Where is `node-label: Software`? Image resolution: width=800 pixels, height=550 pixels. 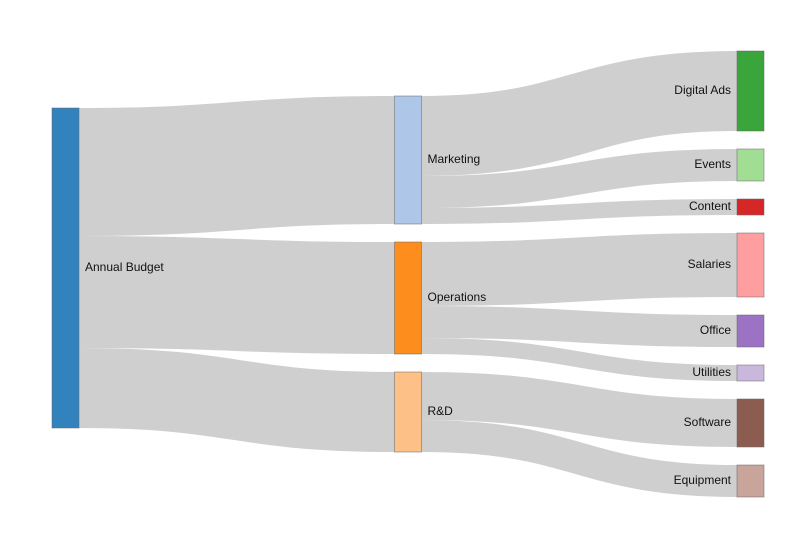 node-label: Software is located at coordinates (708, 422).